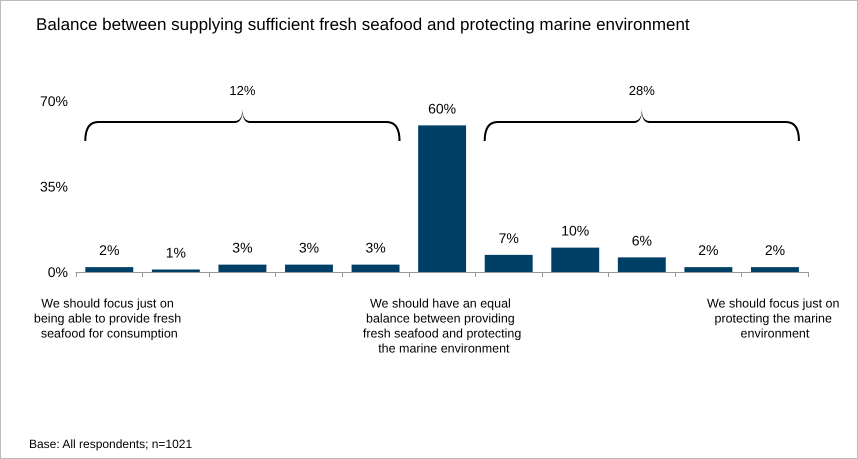 The height and width of the screenshot is (459, 858). What do you see at coordinates (110, 444) in the screenshot?
I see `text: Base: All respondents; n=1021` at bounding box center [110, 444].